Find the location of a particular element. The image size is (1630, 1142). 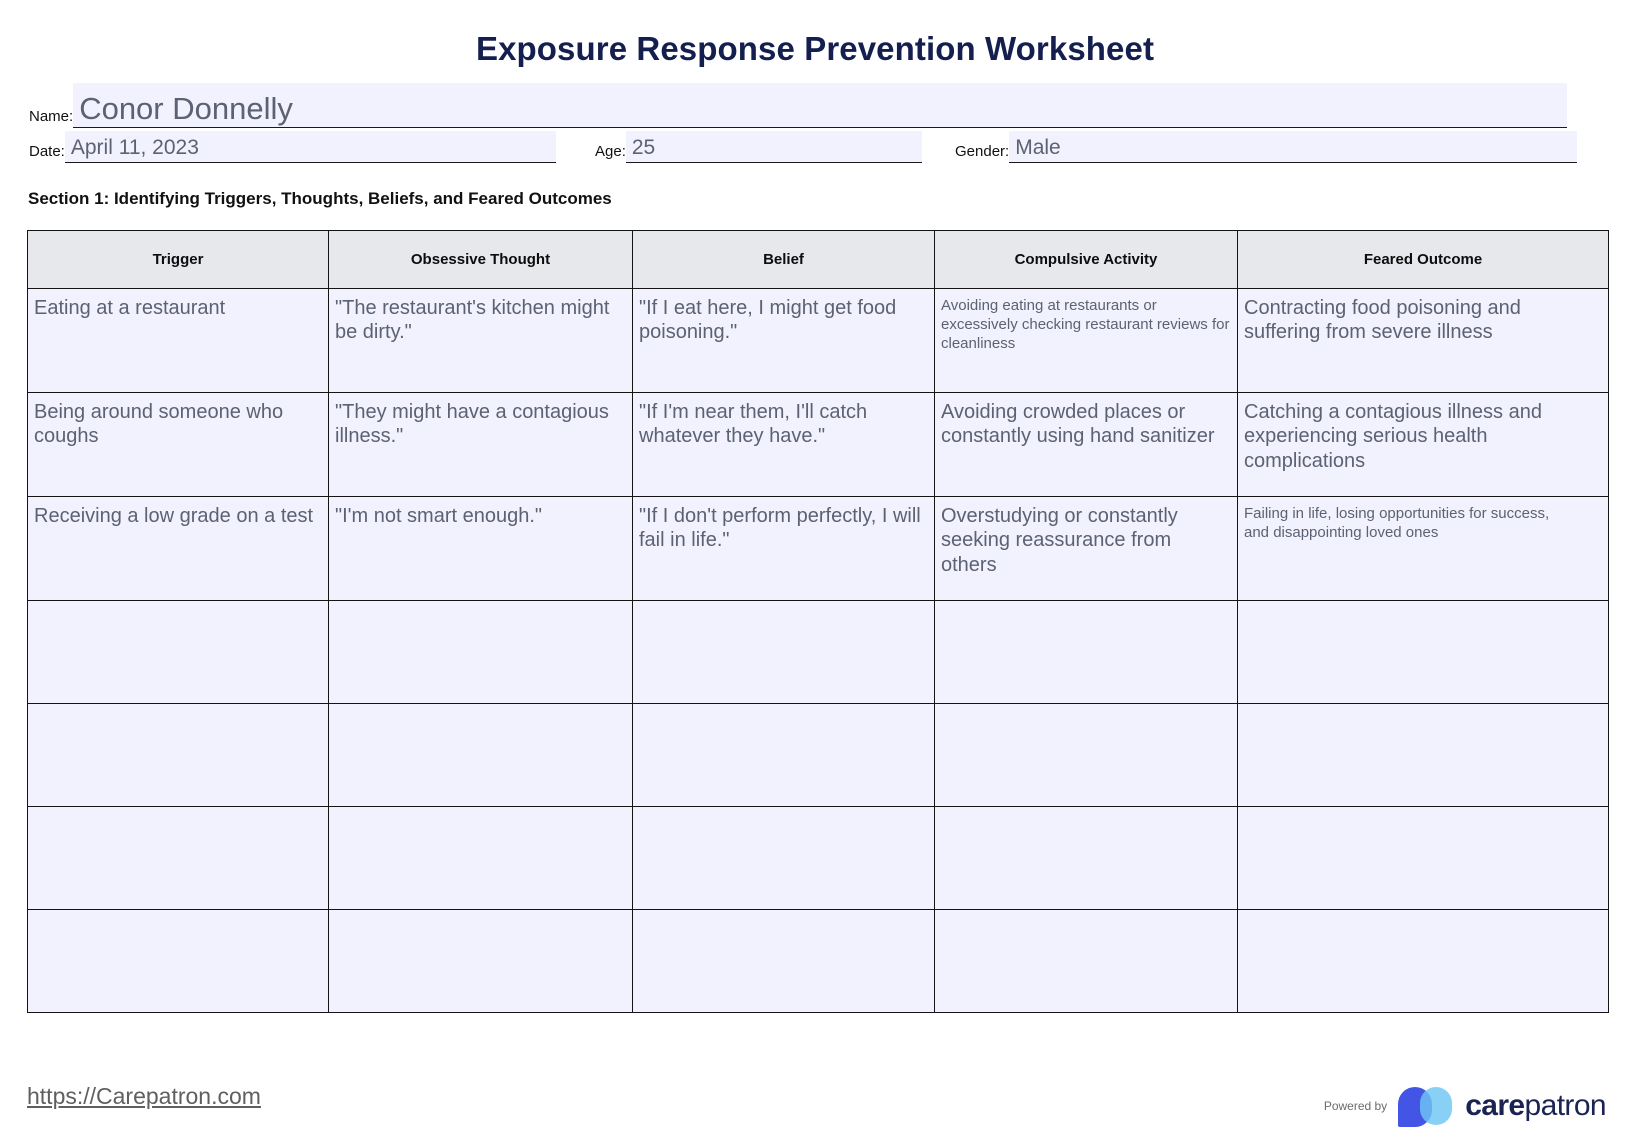

date-input: April 11, 2023 is located at coordinates (310, 147).